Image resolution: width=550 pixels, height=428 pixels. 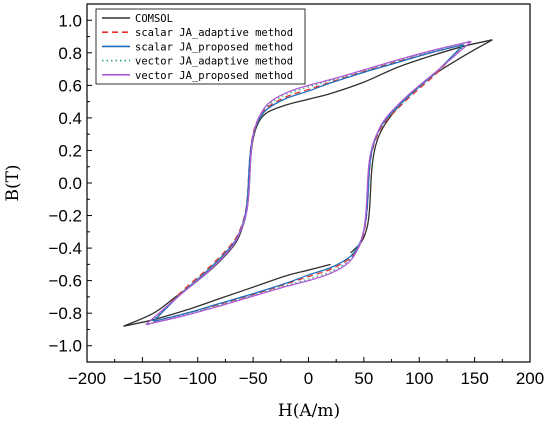 What do you see at coordinates (65, 346) in the screenshot?
I see `y-tick-label: −1.0` at bounding box center [65, 346].